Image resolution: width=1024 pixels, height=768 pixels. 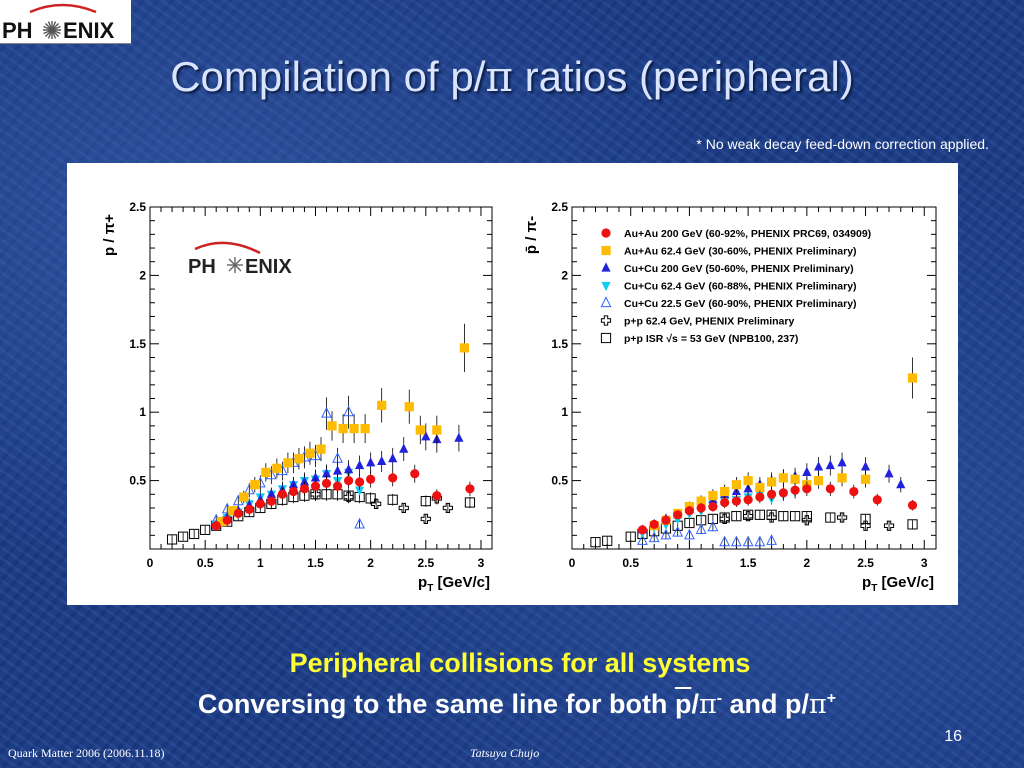 I want to click on series-pp62, so click(x=381, y=506).